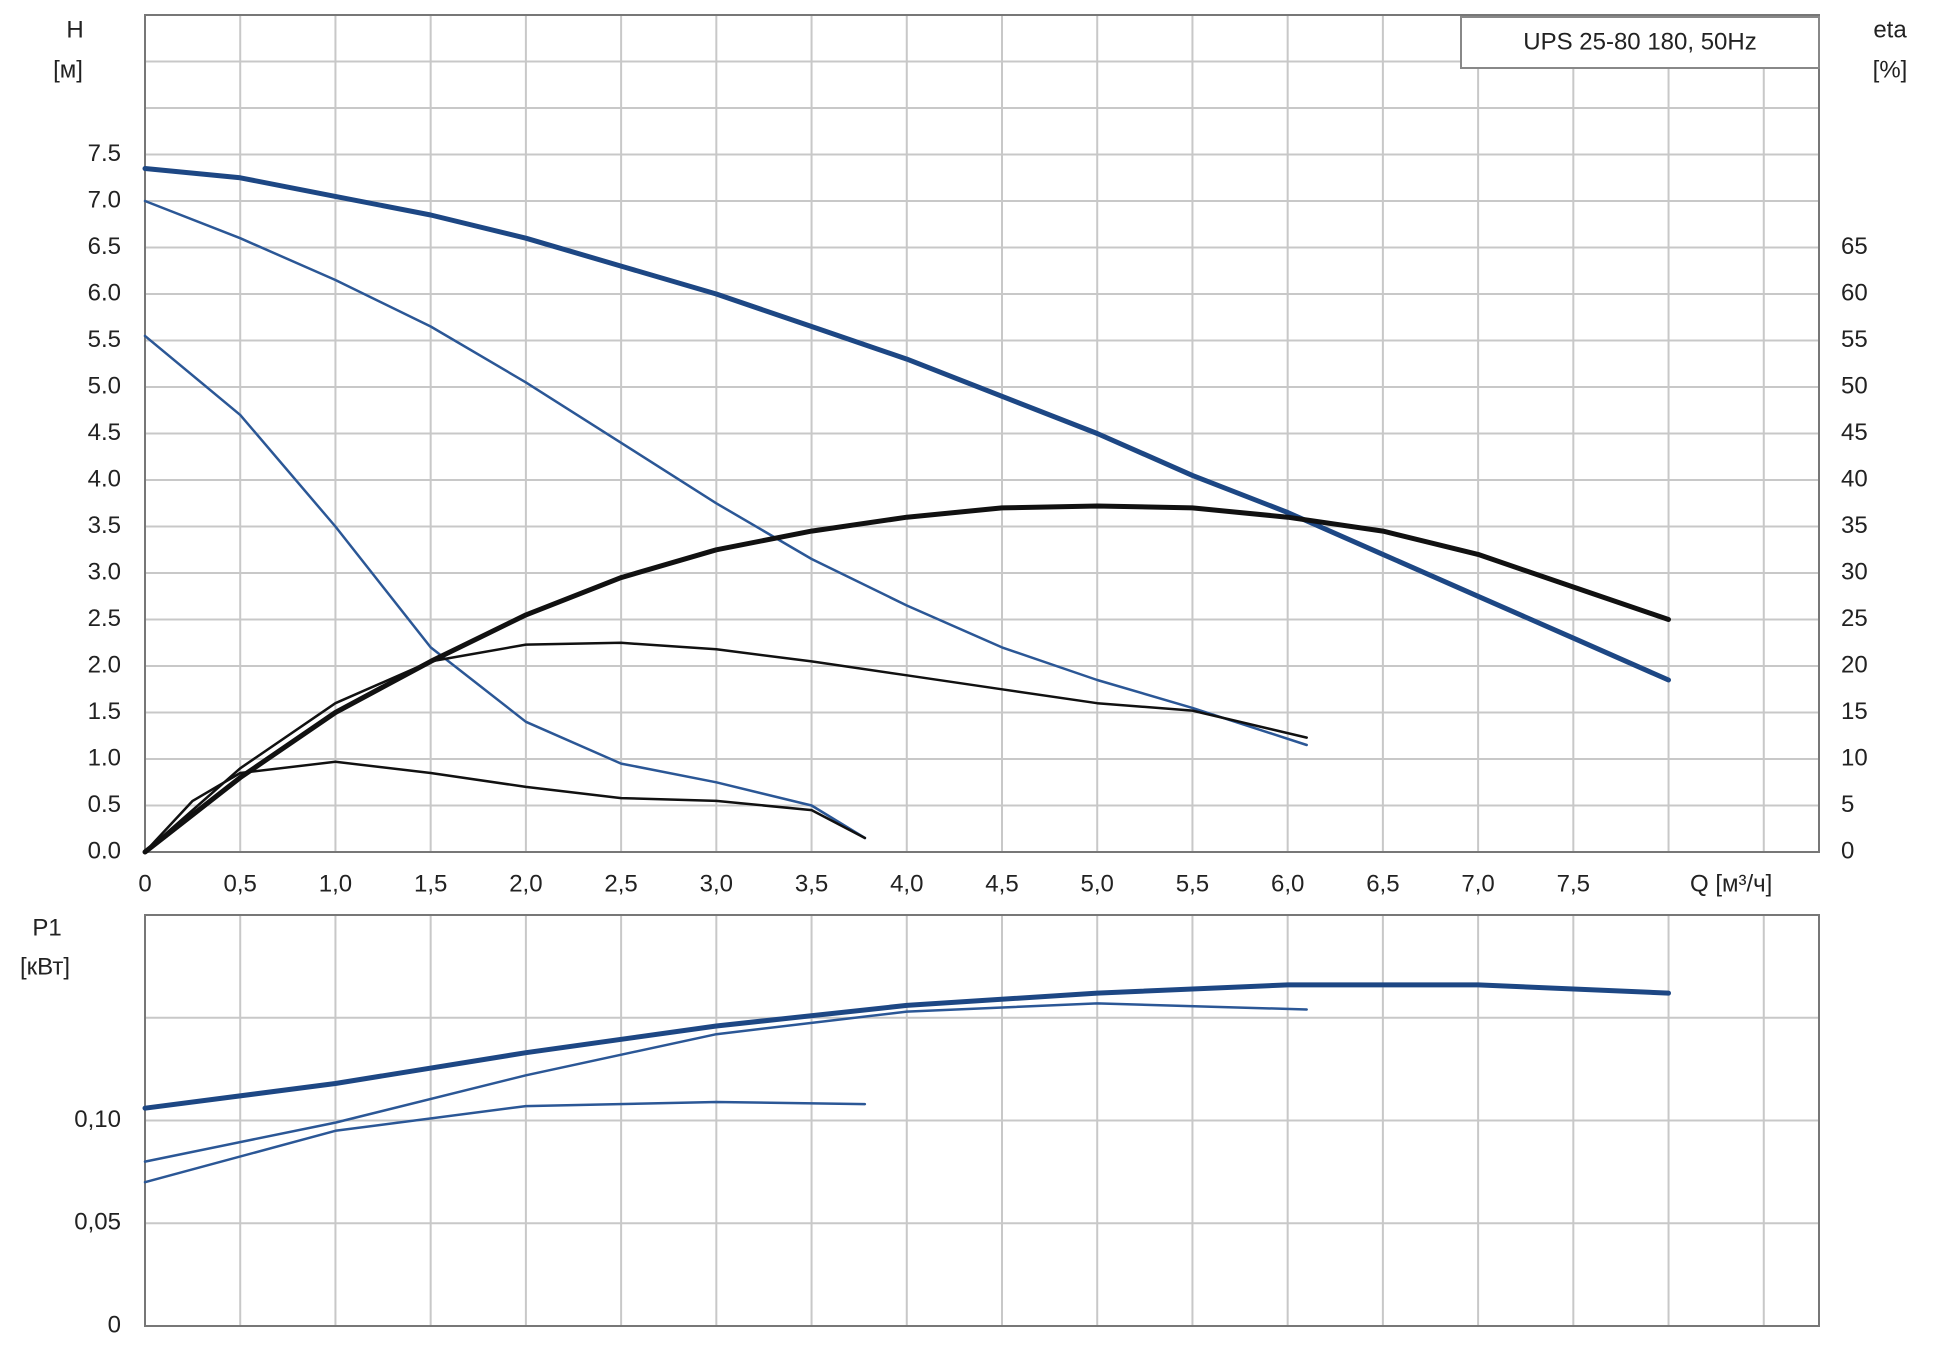 Image resolution: width=1937 pixels, height=1346 pixels. I want to click on y2-tick-label: 0, so click(1847, 850).